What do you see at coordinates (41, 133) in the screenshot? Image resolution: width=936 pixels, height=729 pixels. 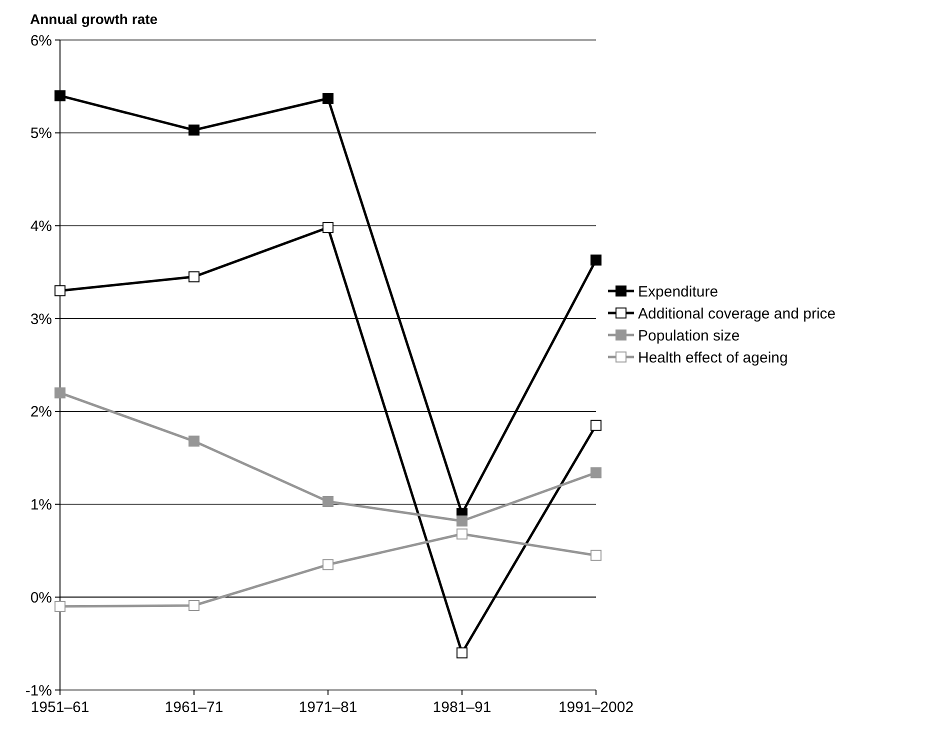 I see `y-tick-label: 5%` at bounding box center [41, 133].